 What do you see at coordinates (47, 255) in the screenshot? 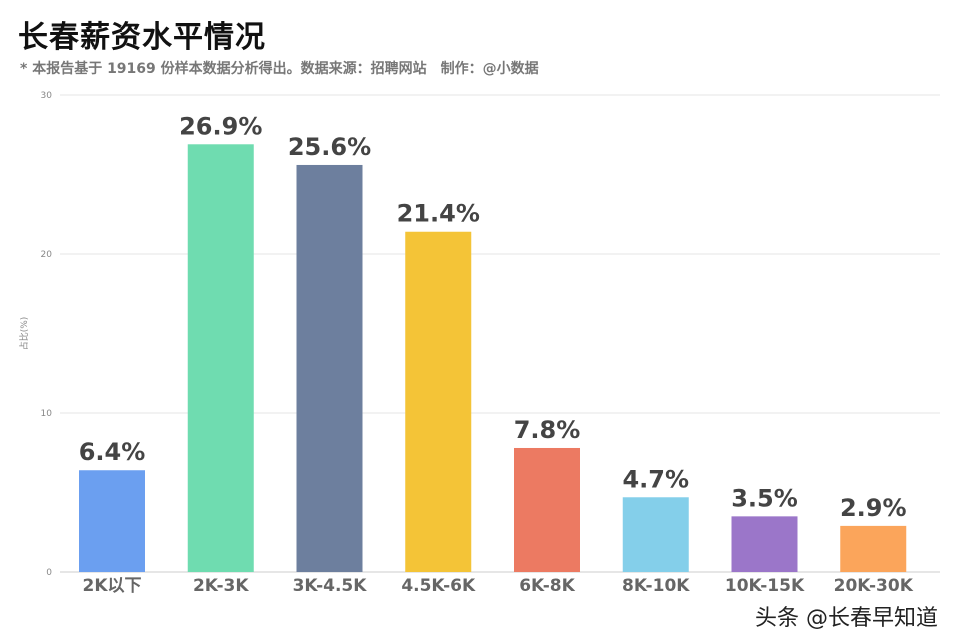
I see `y-tick-label: 20` at bounding box center [47, 255].